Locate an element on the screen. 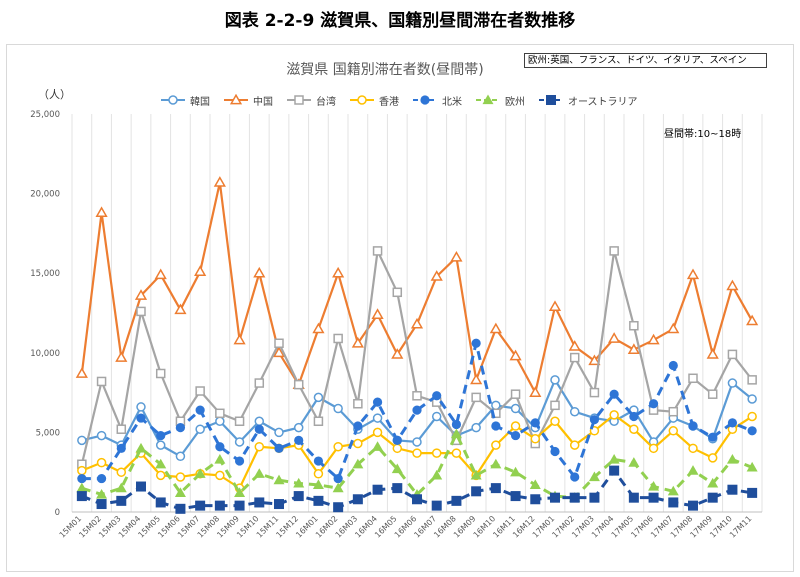  y-tick-label: 10,000 is located at coordinates (45, 354).